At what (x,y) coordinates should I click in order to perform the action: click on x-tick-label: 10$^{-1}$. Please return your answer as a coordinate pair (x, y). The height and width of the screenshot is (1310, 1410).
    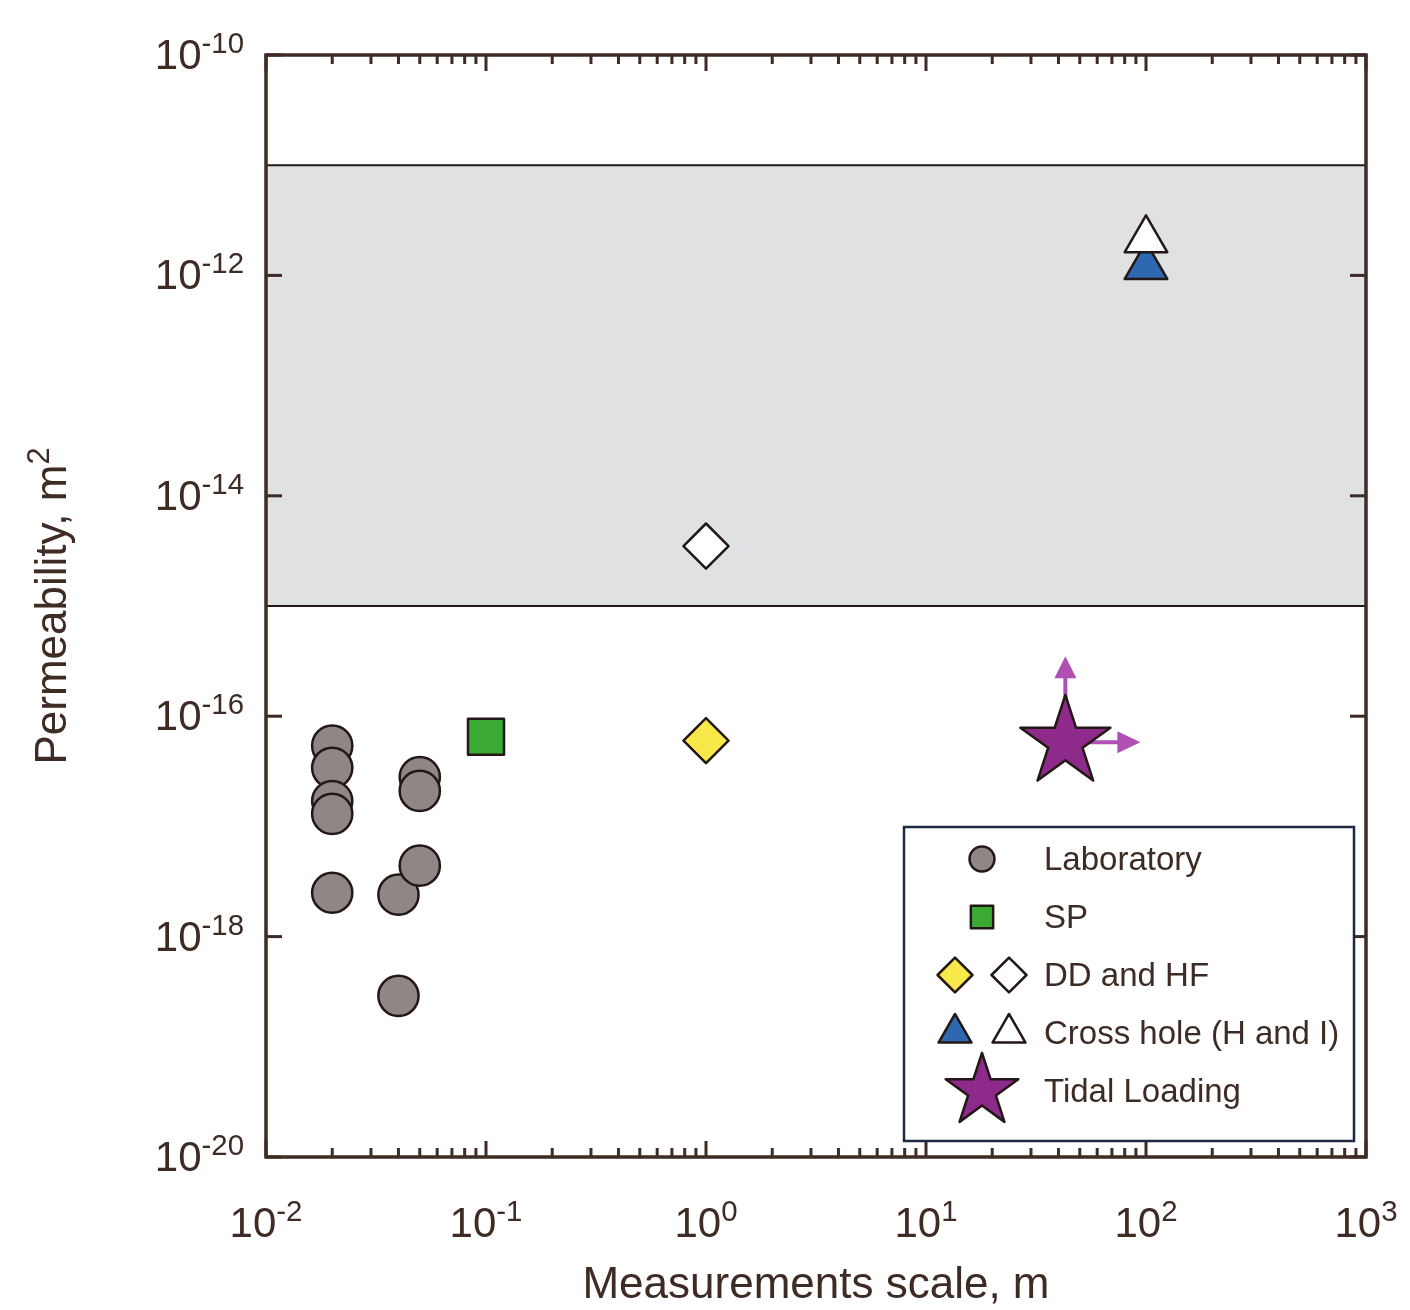
    Looking at the image, I should click on (486, 1219).